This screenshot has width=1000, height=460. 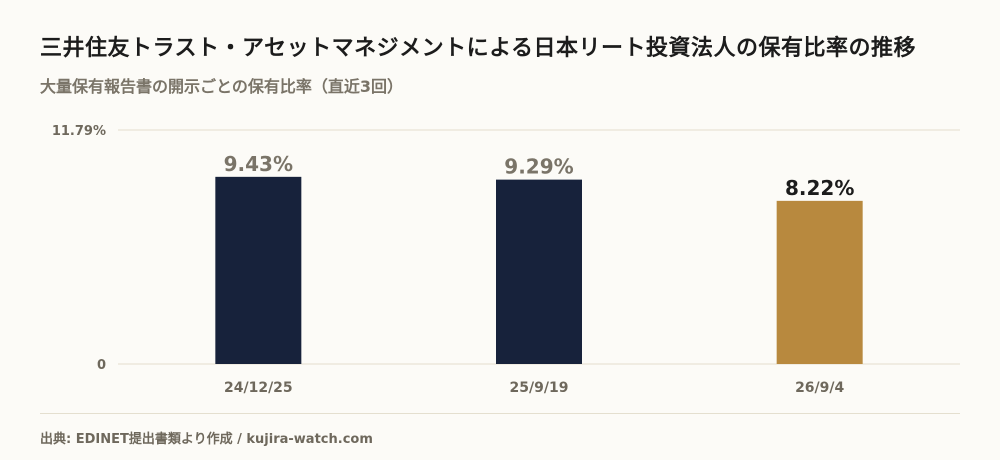 I want to click on x-axis-ticks: 24/12/25 25/9/19 26/9/4, so click(x=534, y=388).